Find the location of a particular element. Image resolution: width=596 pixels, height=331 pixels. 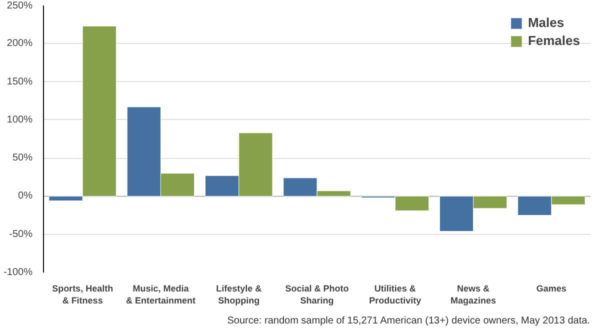

x-tick-label: News & Magazines is located at coordinates (473, 295).